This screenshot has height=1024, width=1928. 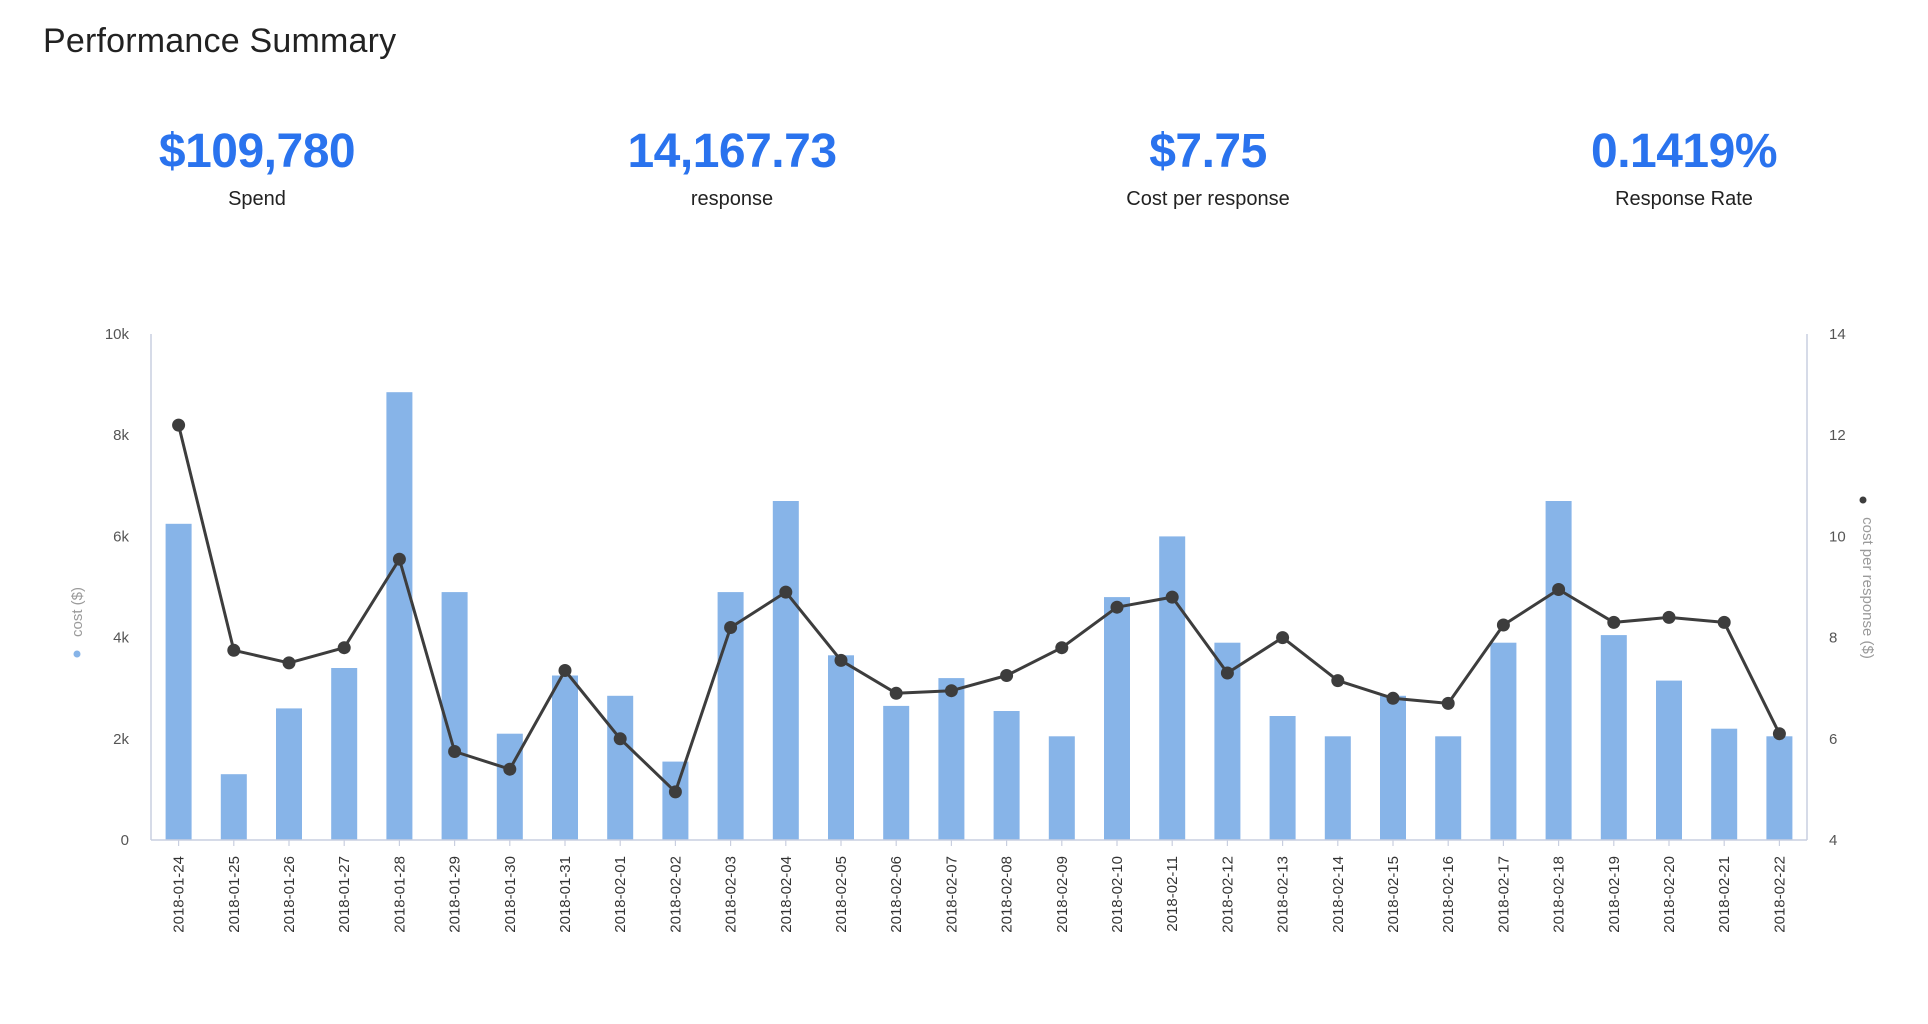 I want to click on left-tick-label: 10k, so click(x=117, y=334).